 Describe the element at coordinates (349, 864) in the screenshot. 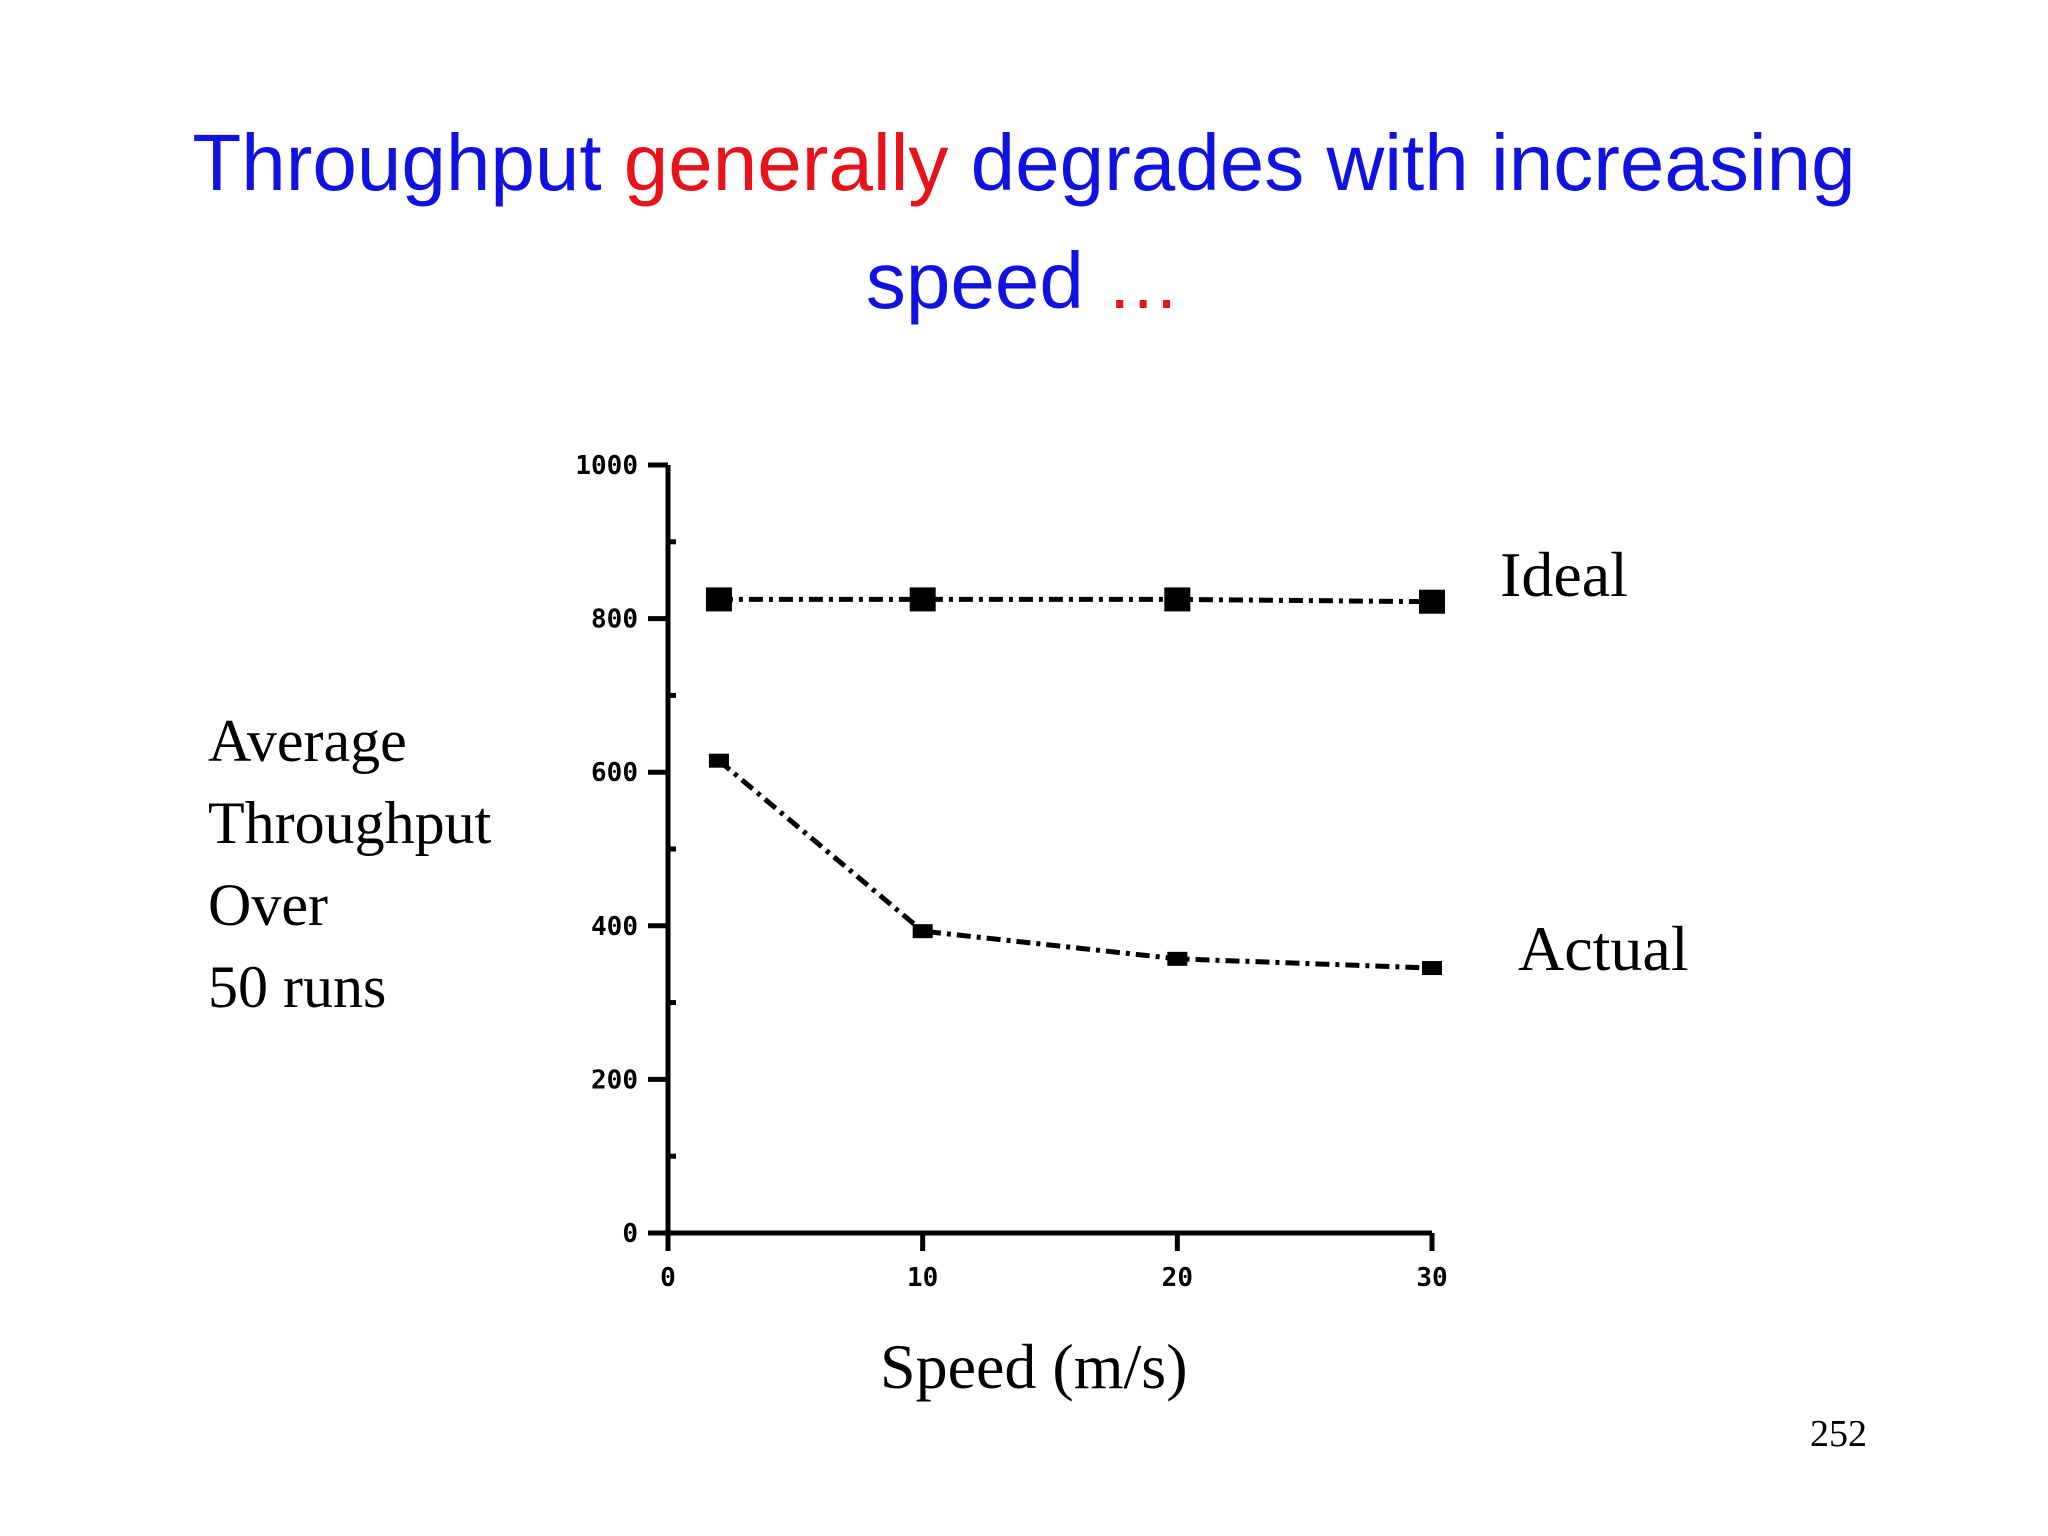

I see `y-axis-label: Average Throughput Over 50 runs` at that location.